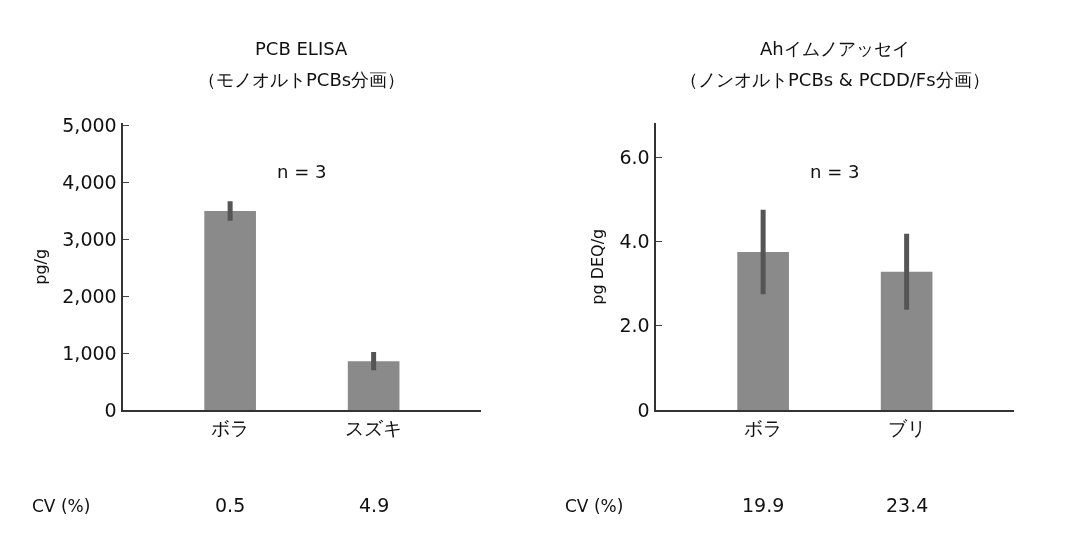 The width and height of the screenshot is (1065, 556). Describe the element at coordinates (302, 79) in the screenshot. I see `chart-subtitle: （モノオルトPCBs分画）` at that location.